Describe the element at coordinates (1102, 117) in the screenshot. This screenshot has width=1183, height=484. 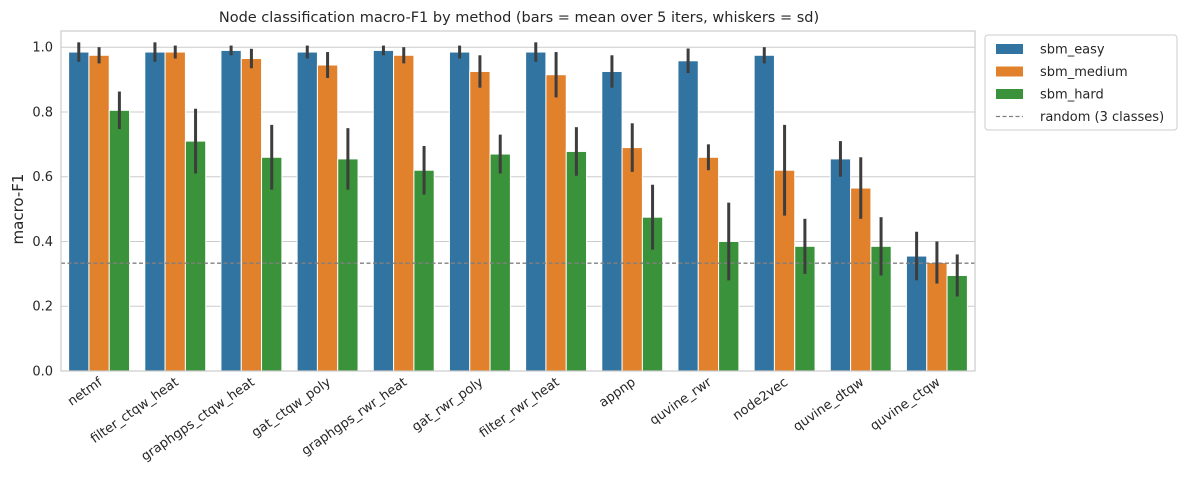
I see `legend-label: random (3 classes)` at that location.